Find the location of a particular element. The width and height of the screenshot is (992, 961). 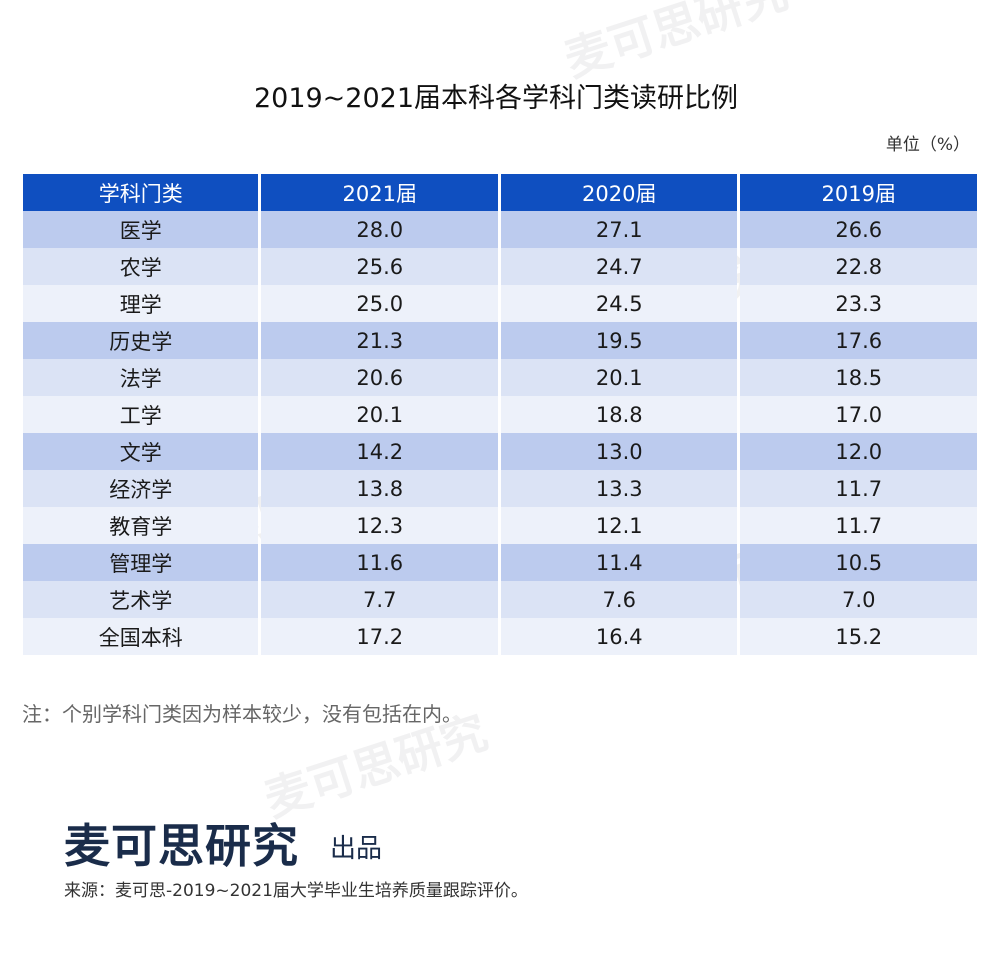

source-citation: 来源：麦可思-2019~2021届大学毕业生培养质量跟踪评价。 is located at coordinates (296, 891).